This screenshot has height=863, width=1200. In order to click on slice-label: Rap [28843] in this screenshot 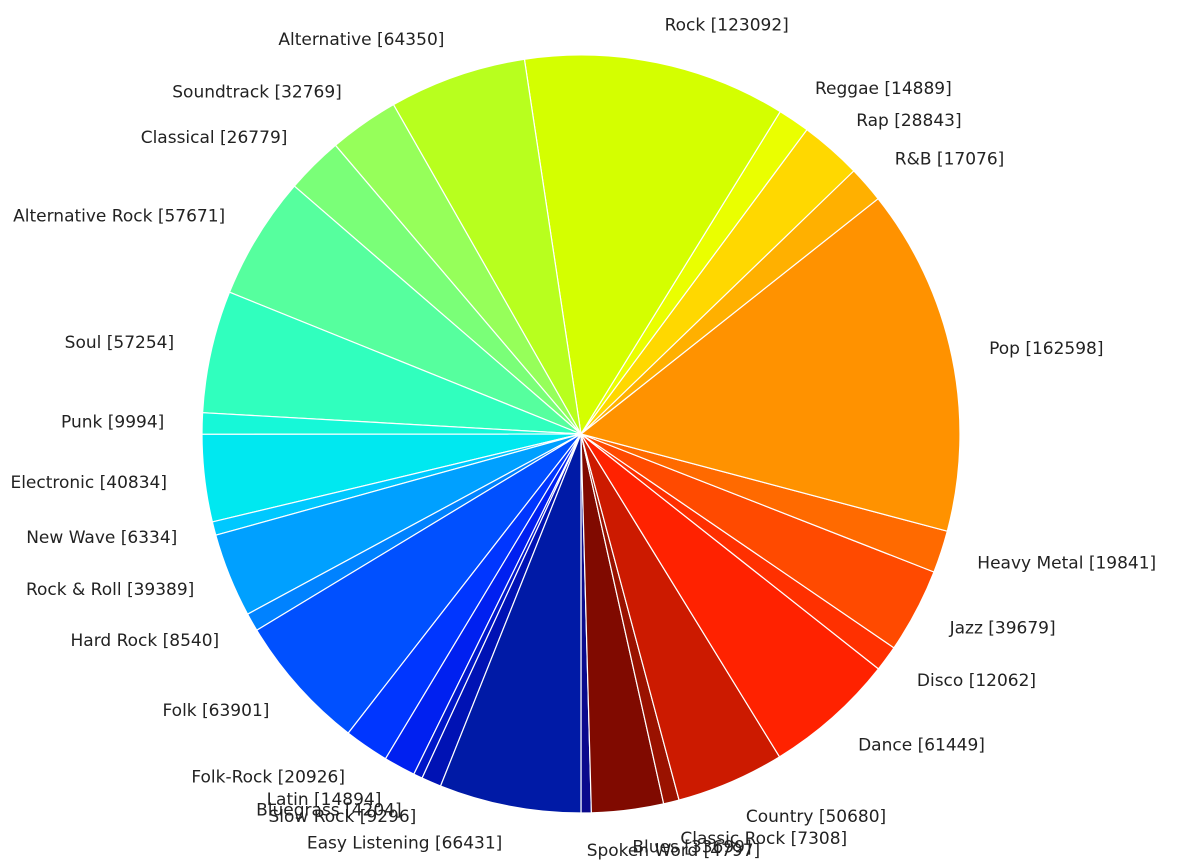, I will do `click(908, 121)`.